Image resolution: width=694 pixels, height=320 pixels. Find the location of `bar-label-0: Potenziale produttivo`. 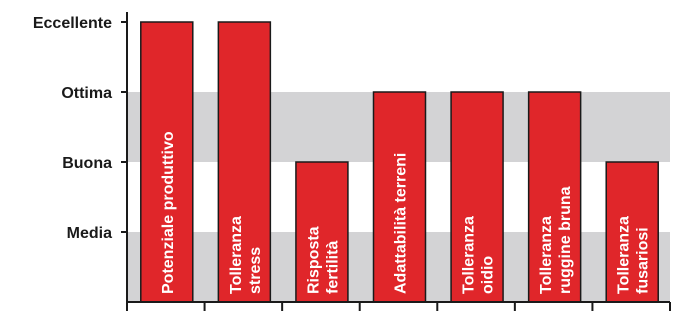

bar-label-0: Potenziale produttivo is located at coordinates (168, 212).